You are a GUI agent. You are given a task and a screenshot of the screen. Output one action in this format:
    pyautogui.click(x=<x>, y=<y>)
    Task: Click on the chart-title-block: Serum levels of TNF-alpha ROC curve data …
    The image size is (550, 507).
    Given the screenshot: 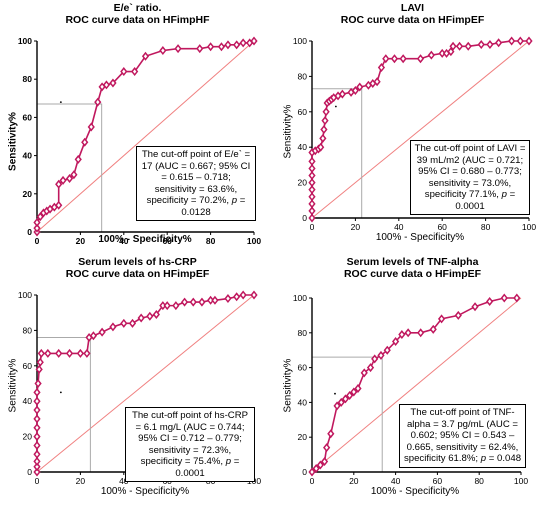 What is the action you would take?
    pyautogui.click(x=412, y=268)
    